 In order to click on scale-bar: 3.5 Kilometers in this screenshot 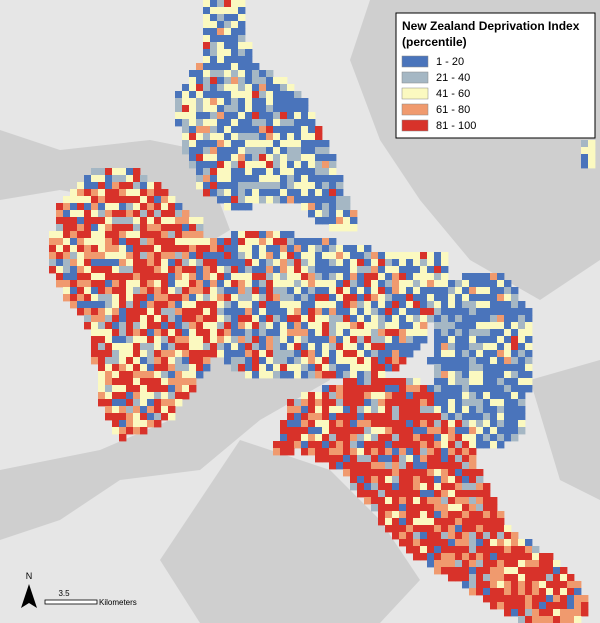, I will do `click(90, 598)`.